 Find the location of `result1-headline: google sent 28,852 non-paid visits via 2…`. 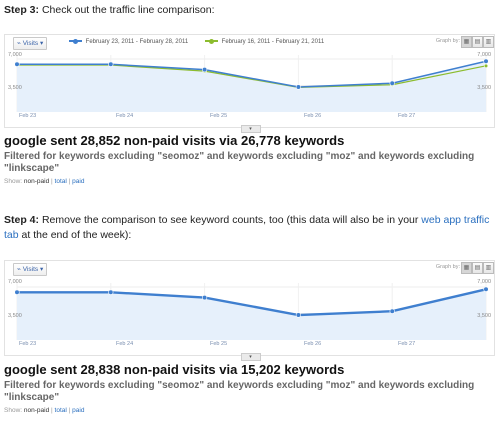

result1-headline: google sent 28,852 non-paid visits via 2… is located at coordinates (174, 140).